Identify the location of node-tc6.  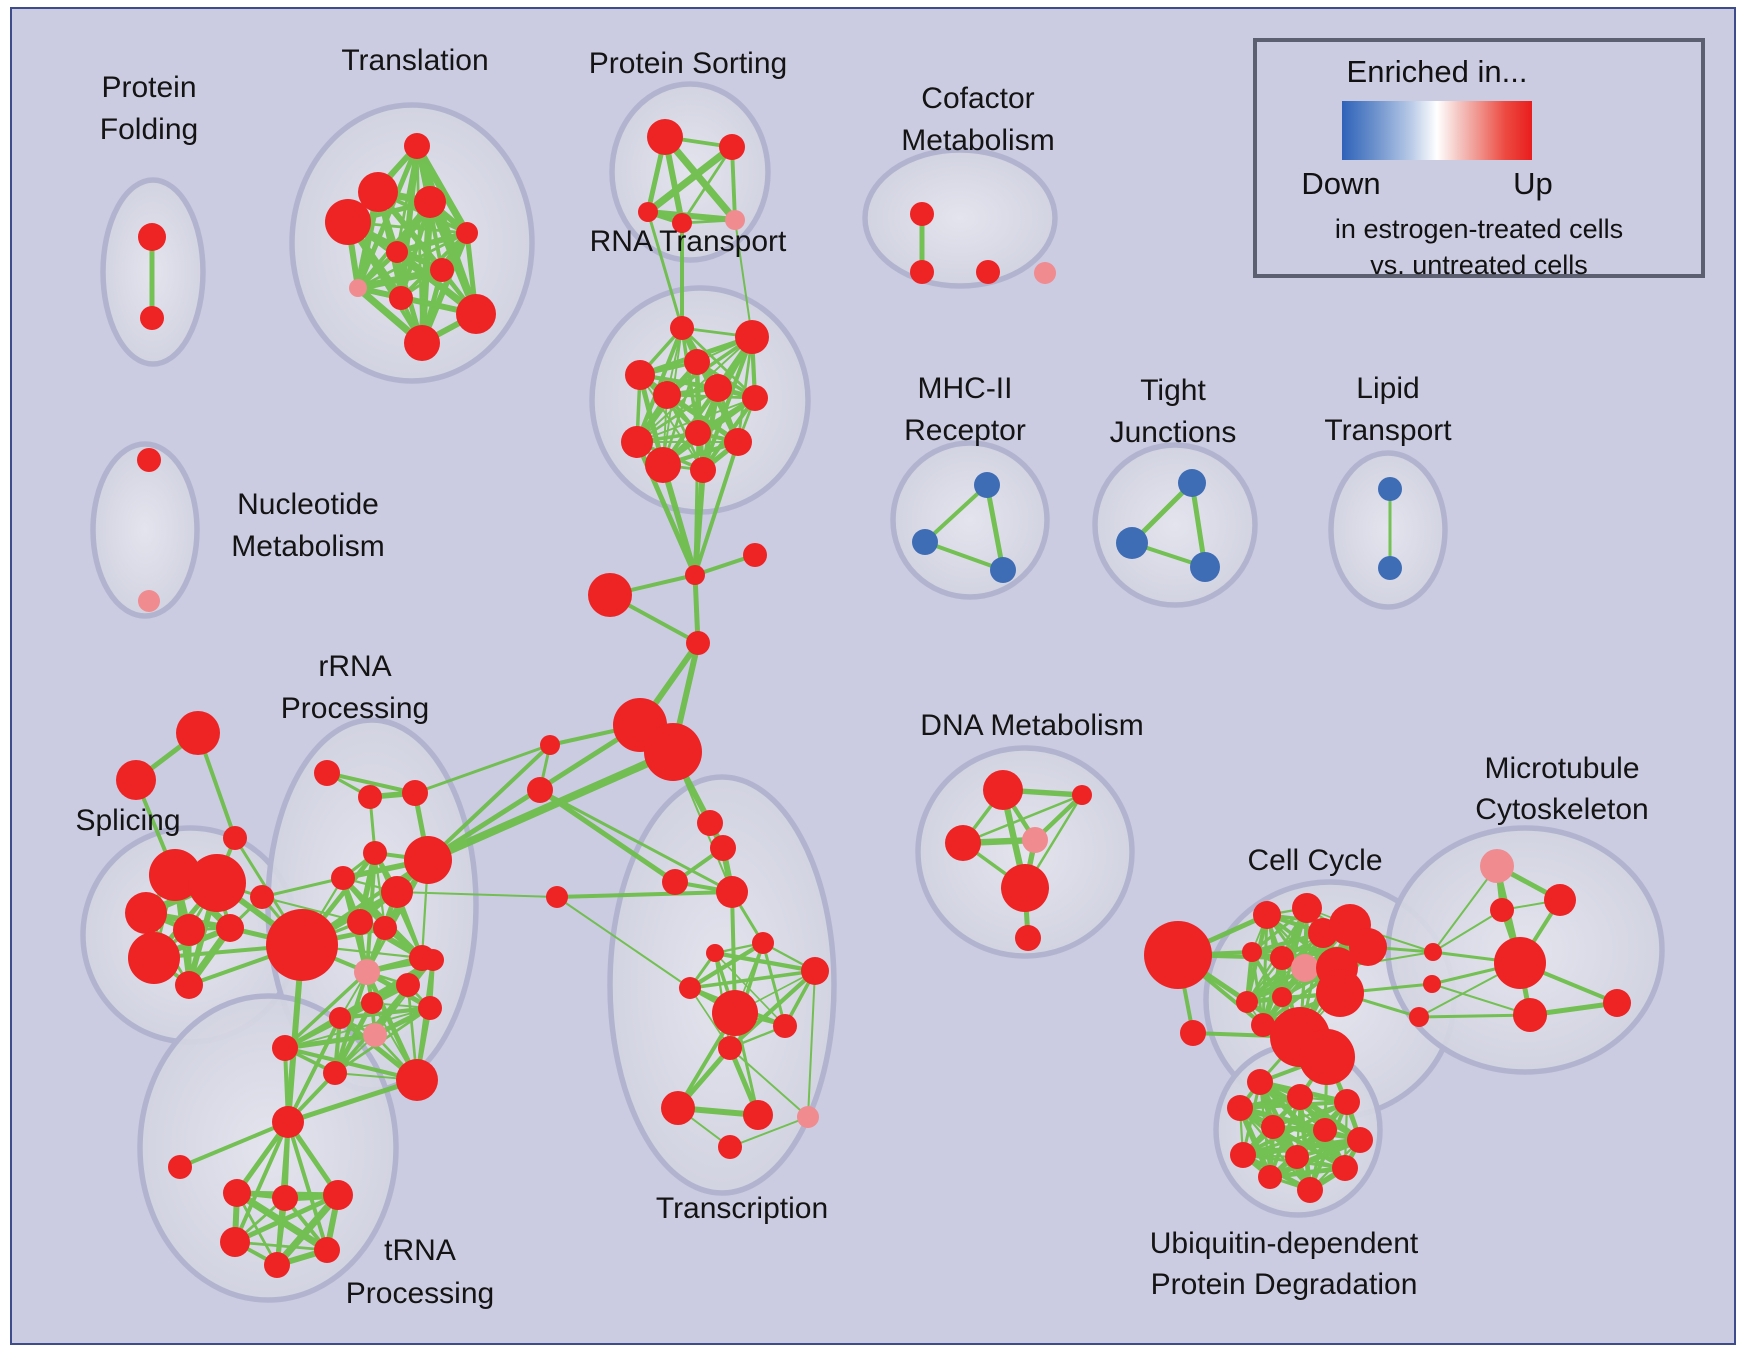
(763, 943).